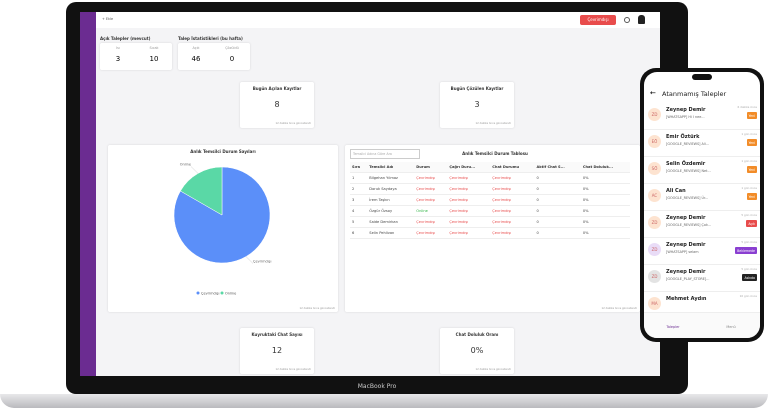 The image size is (768, 418). What do you see at coordinates (751, 223) in the screenshot?
I see `status-badge: Açık` at bounding box center [751, 223].